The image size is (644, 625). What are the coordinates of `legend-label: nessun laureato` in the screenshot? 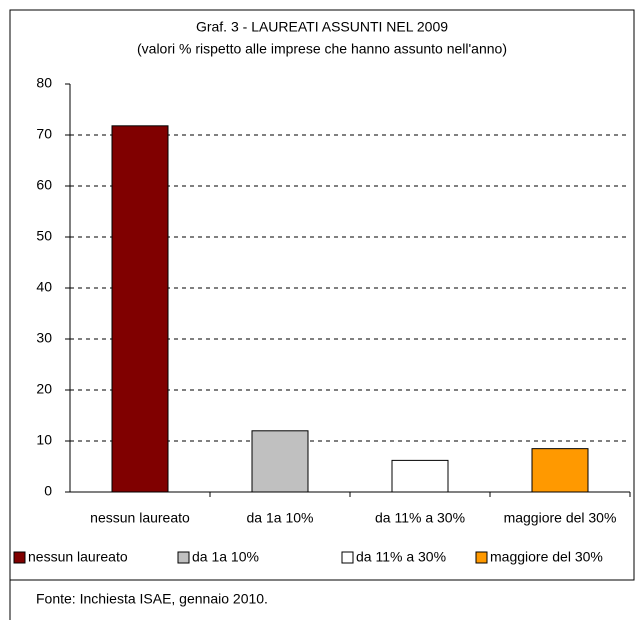 It's located at (78, 557).